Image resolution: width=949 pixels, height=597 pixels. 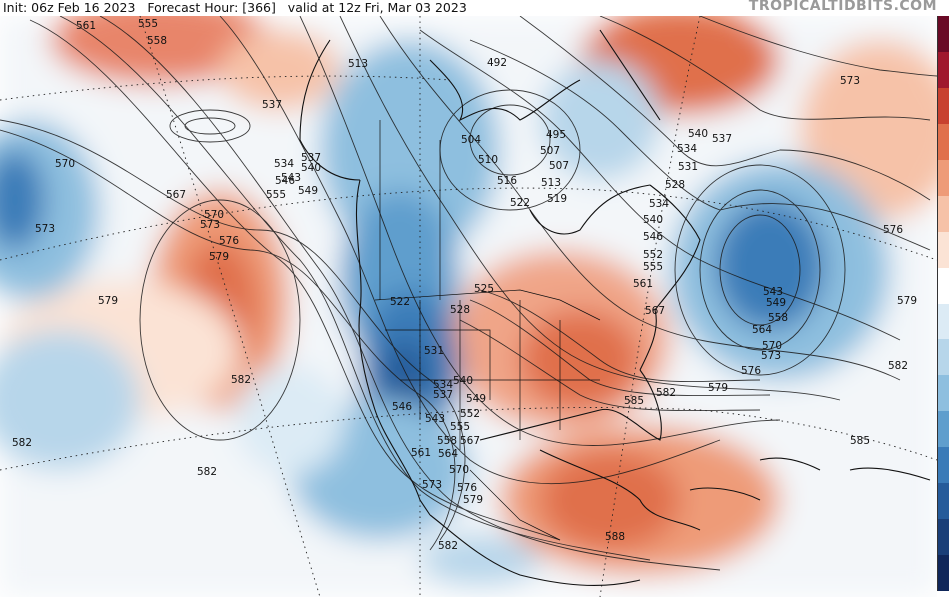 What do you see at coordinates (557, 199) in the screenshot?
I see `contour-label: 519` at bounding box center [557, 199].